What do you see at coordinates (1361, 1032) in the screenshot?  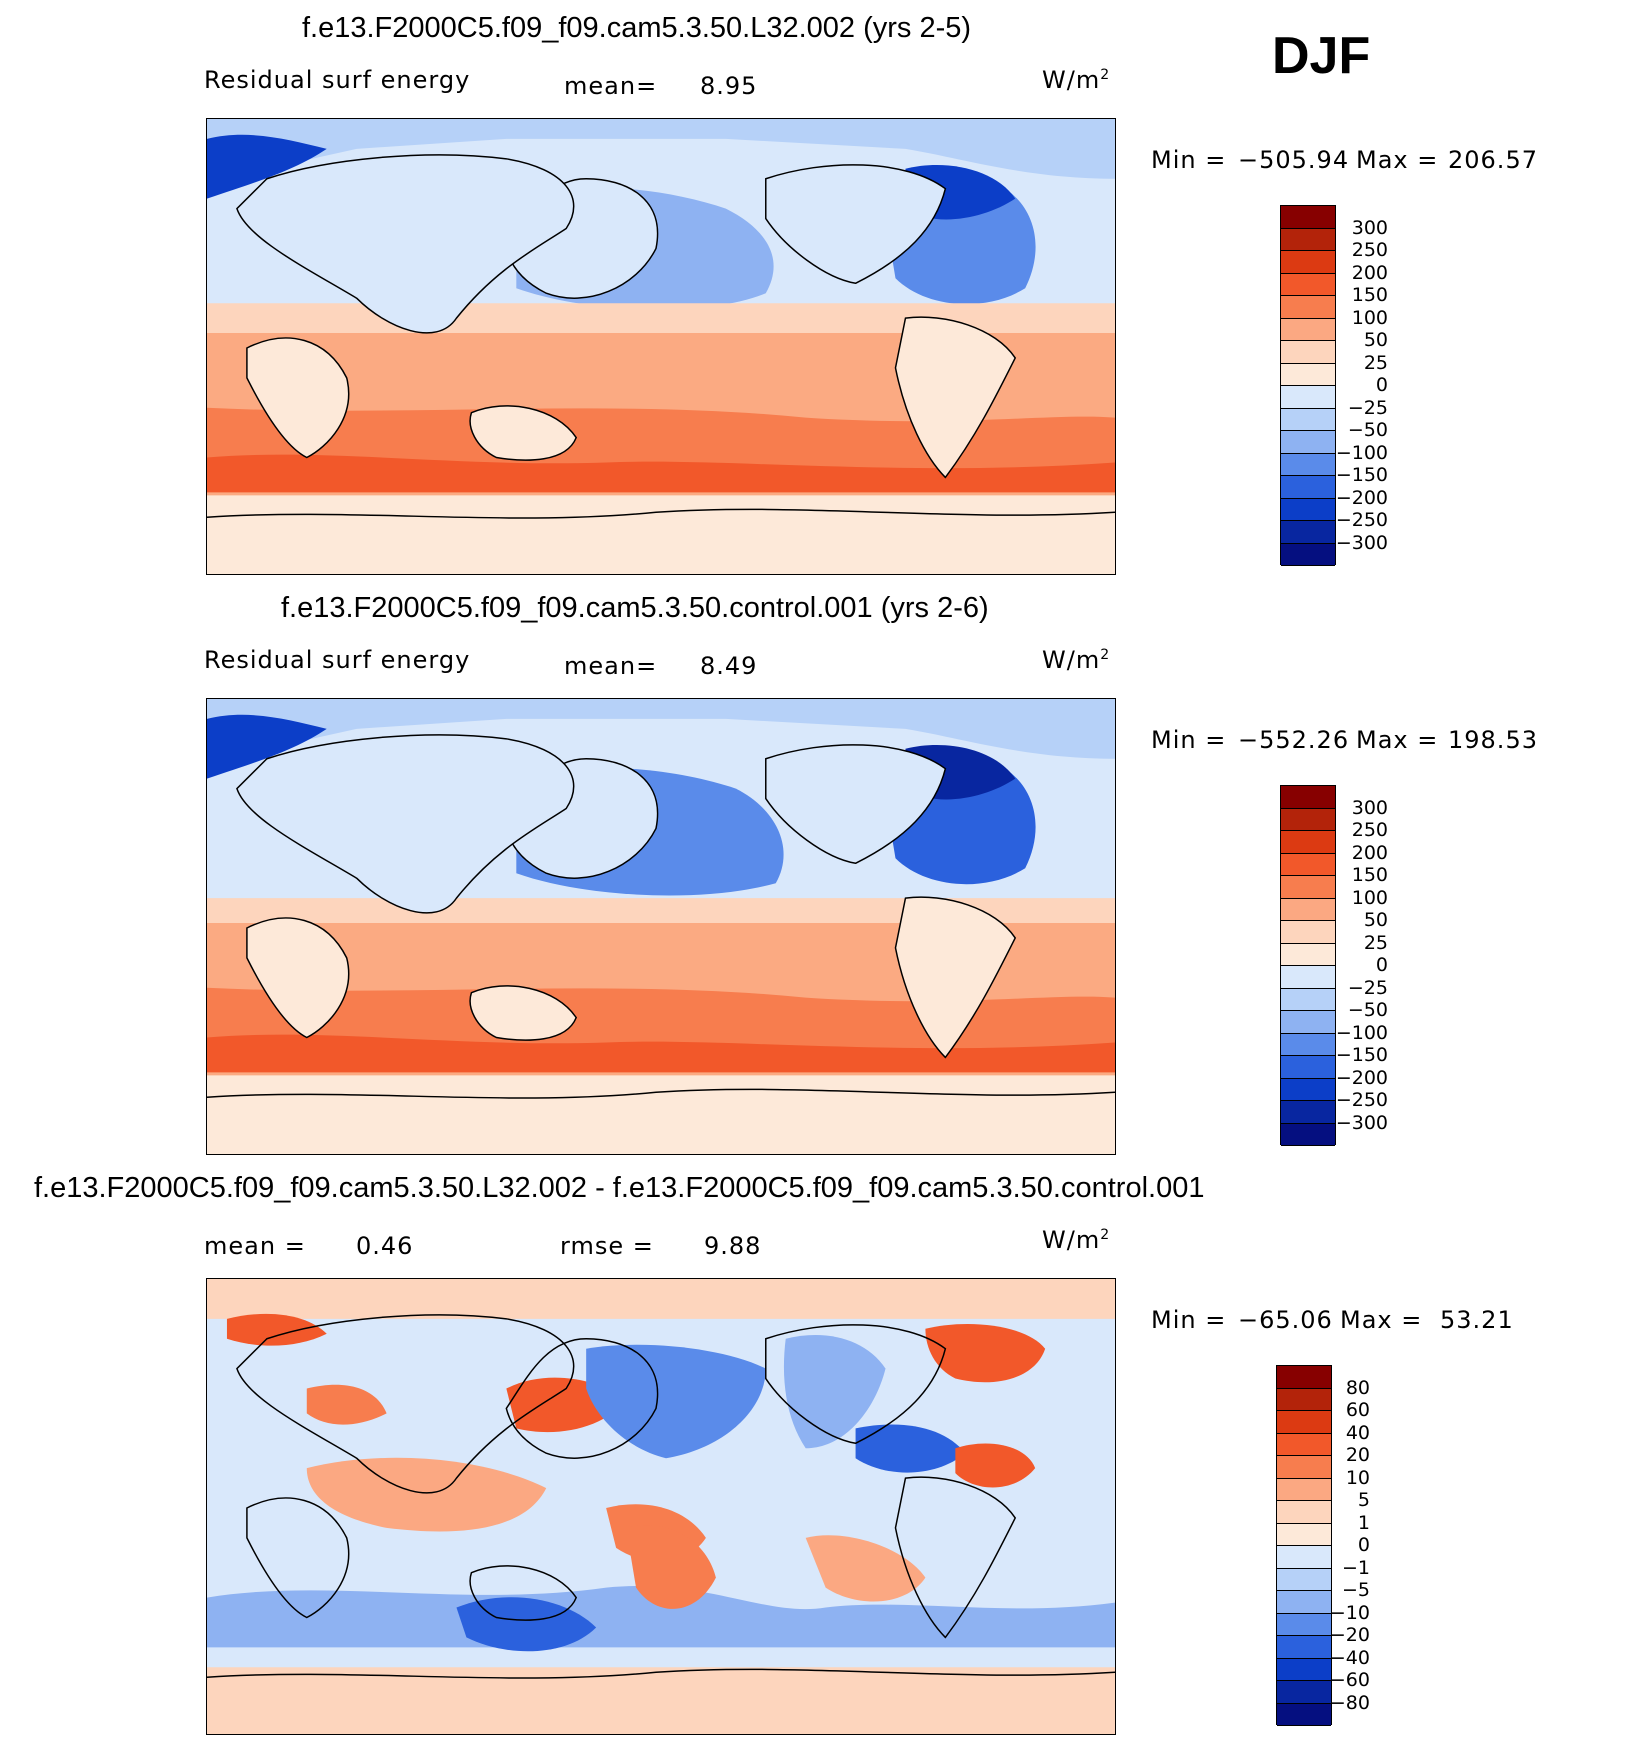 I see `colorbar-label: −100` at bounding box center [1361, 1032].